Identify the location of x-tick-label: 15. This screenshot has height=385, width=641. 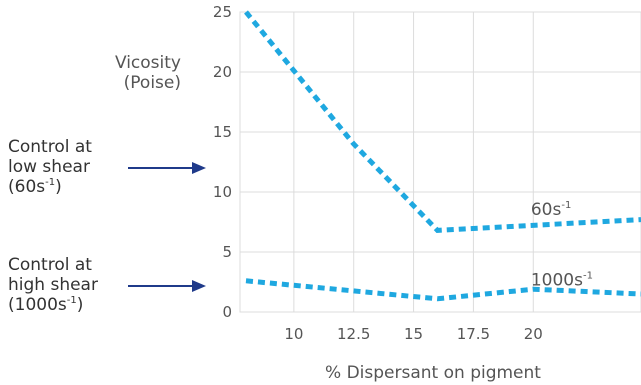
(413, 334).